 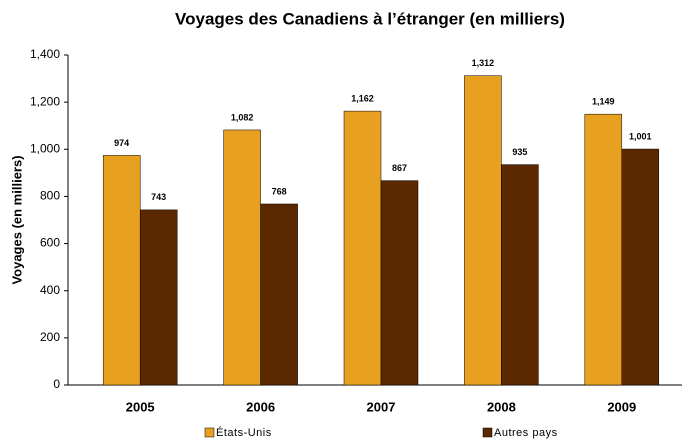 I want to click on value-label: 1,001, so click(x=640, y=136).